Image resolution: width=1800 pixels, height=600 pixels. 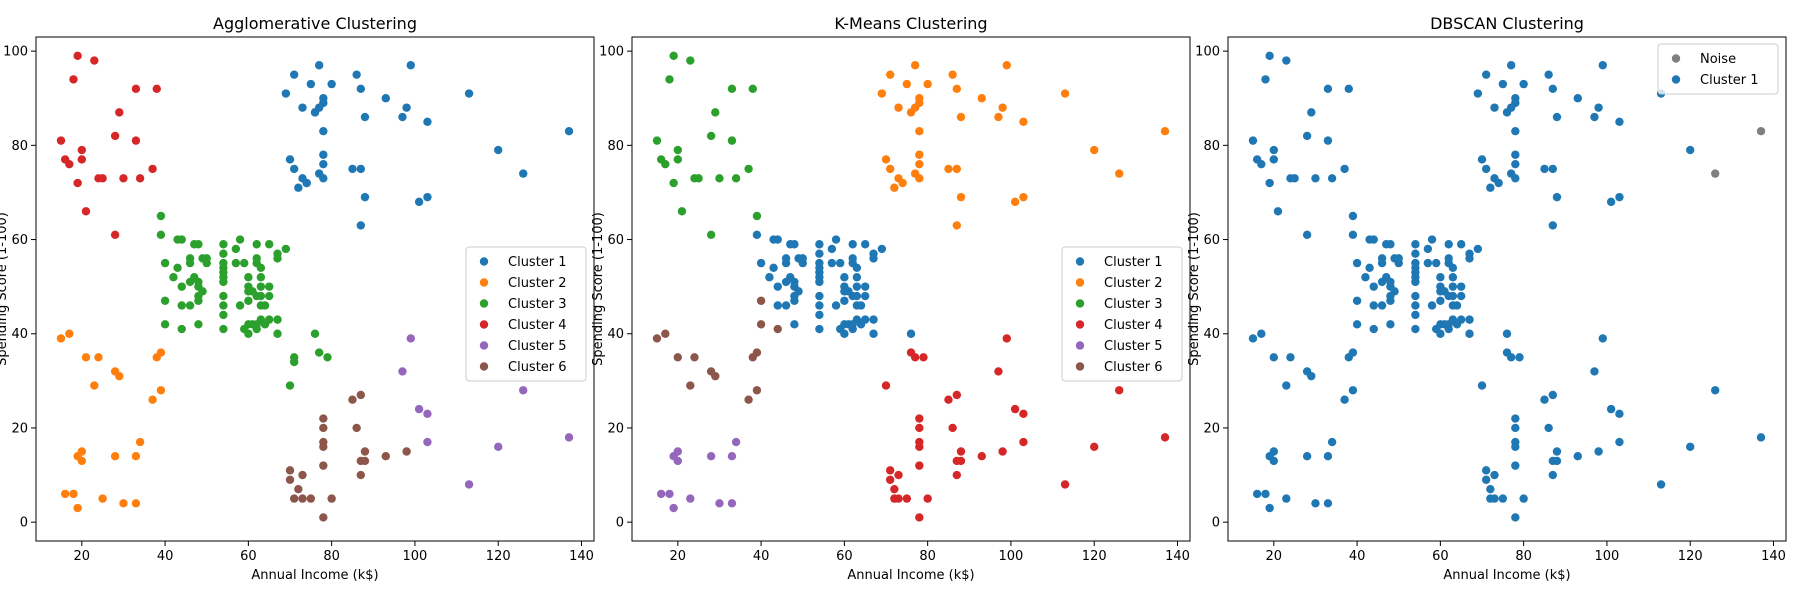 What do you see at coordinates (1690, 556) in the screenshot?
I see `x-tick-label: 120` at bounding box center [1690, 556].